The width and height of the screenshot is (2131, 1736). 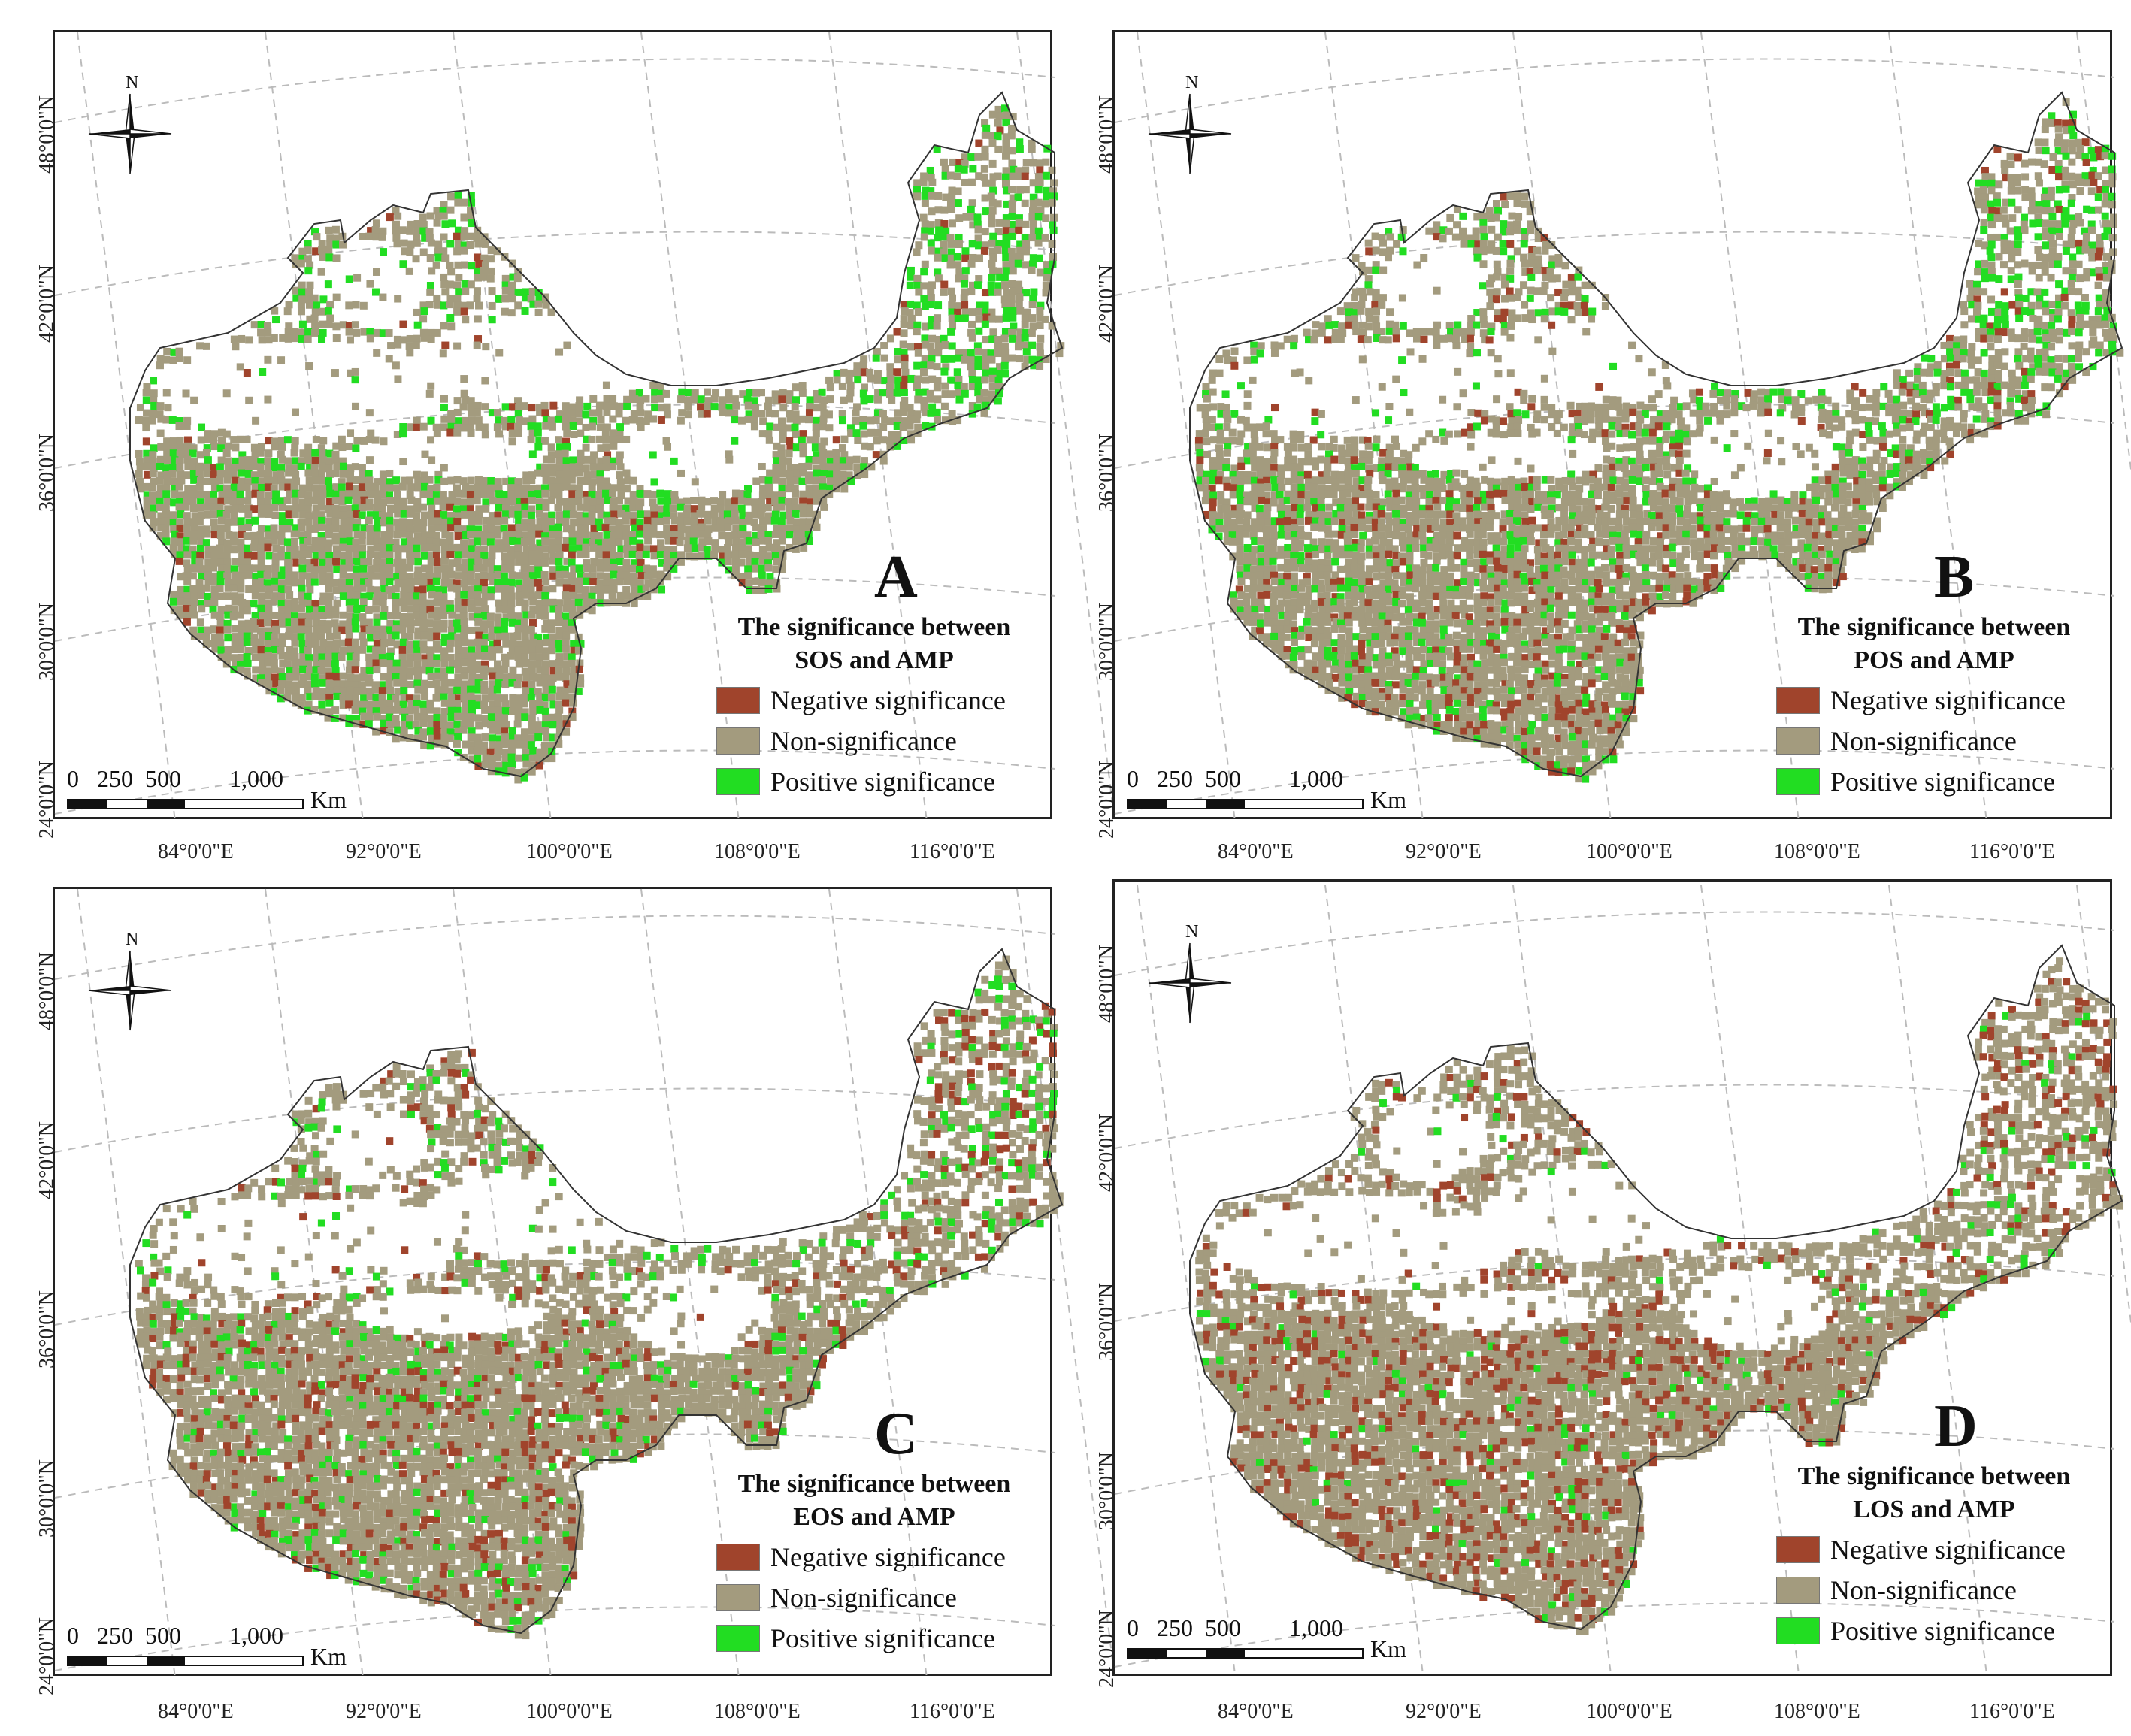 I want to click on legend-title: The significance between SOS and AMP, so click(x=874, y=644).